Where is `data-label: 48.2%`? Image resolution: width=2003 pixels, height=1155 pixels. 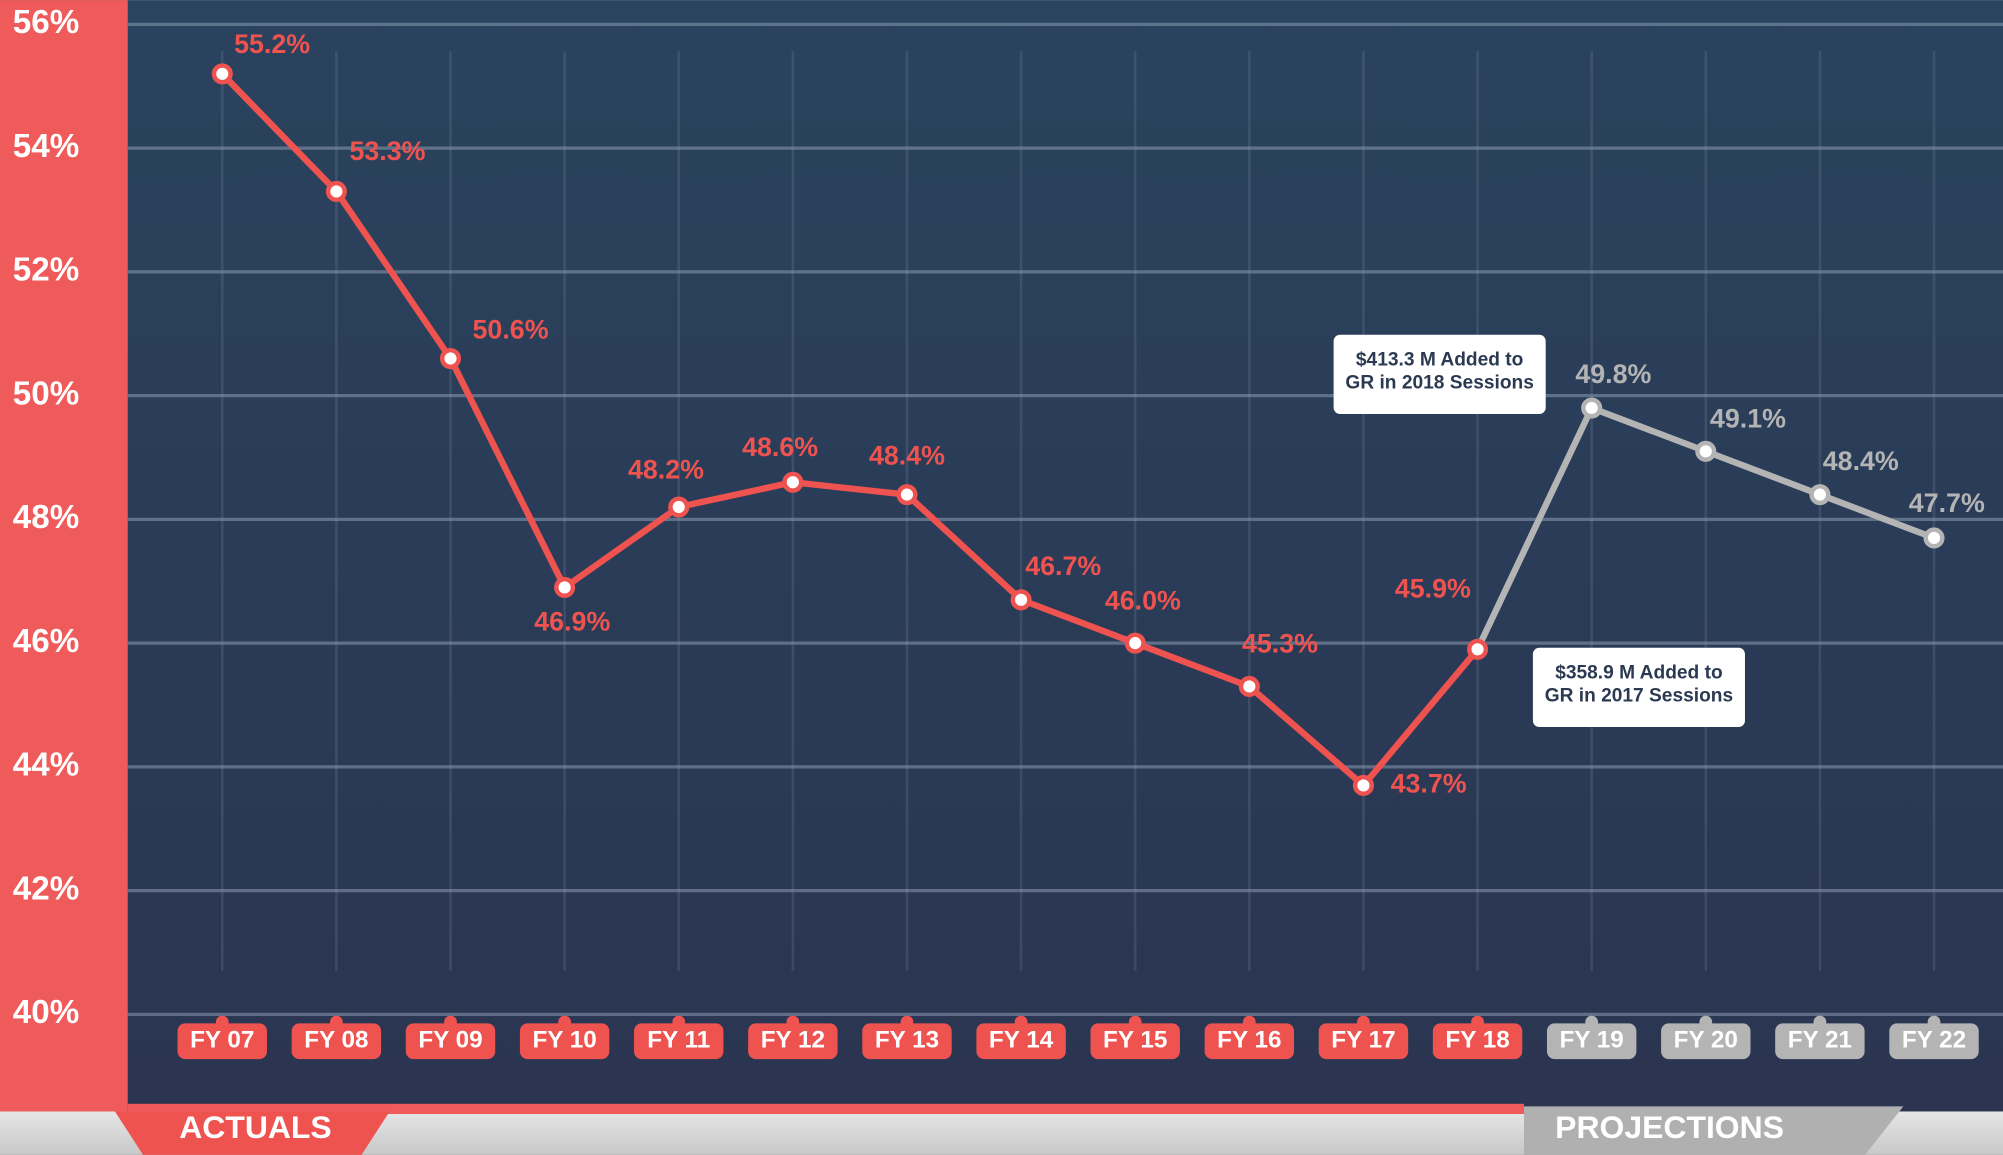
data-label: 48.2% is located at coordinates (666, 469).